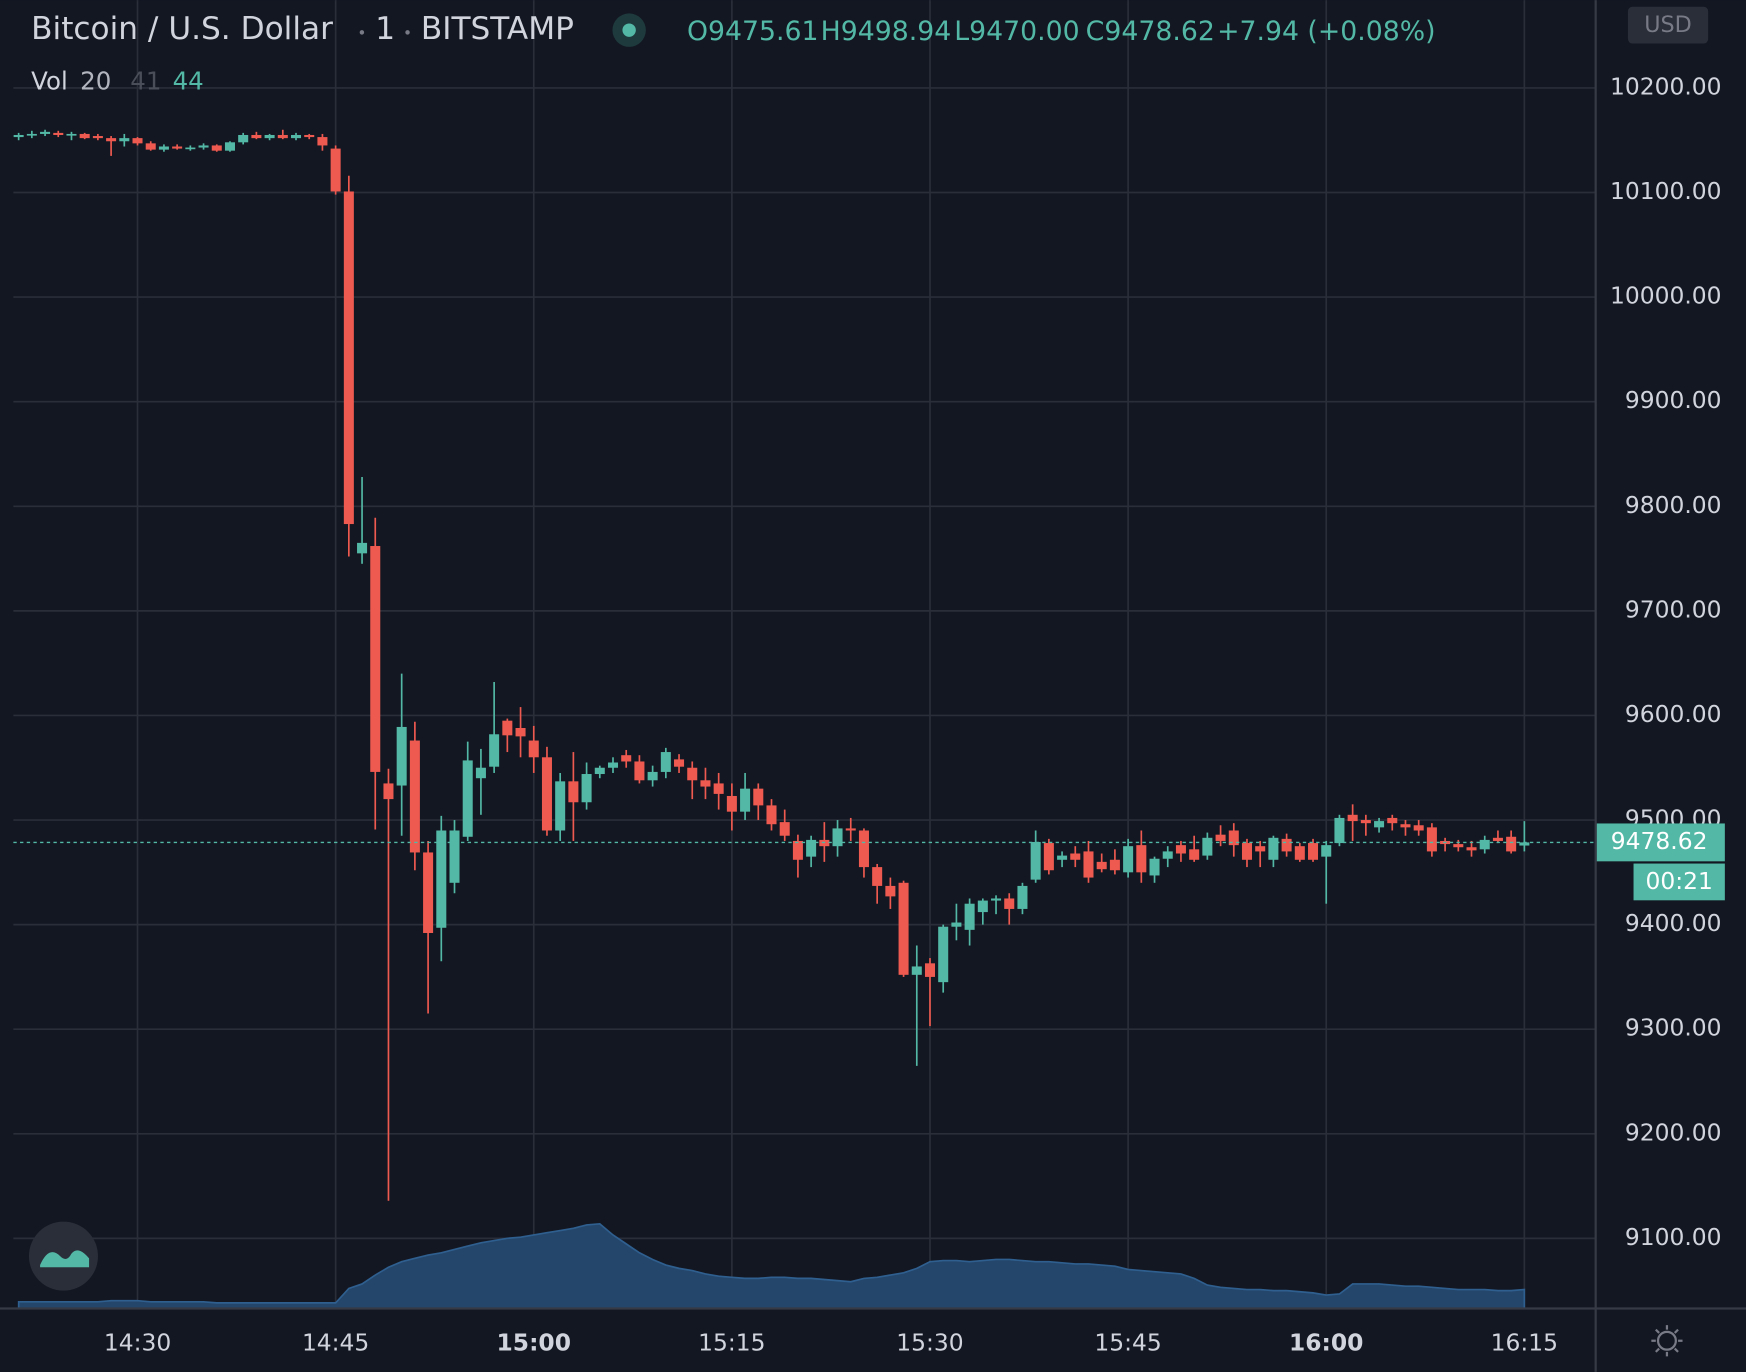  I want to click on y-tick-label: 10200.00, so click(1666, 86).